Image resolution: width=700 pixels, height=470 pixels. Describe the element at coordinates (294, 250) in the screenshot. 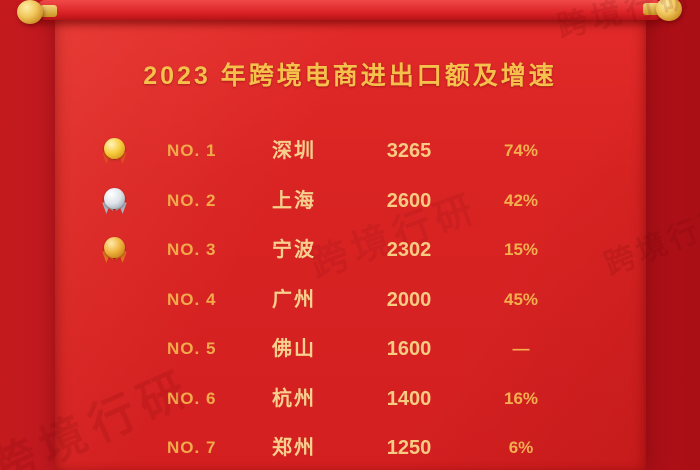

I see `city-name: 宁波` at that location.